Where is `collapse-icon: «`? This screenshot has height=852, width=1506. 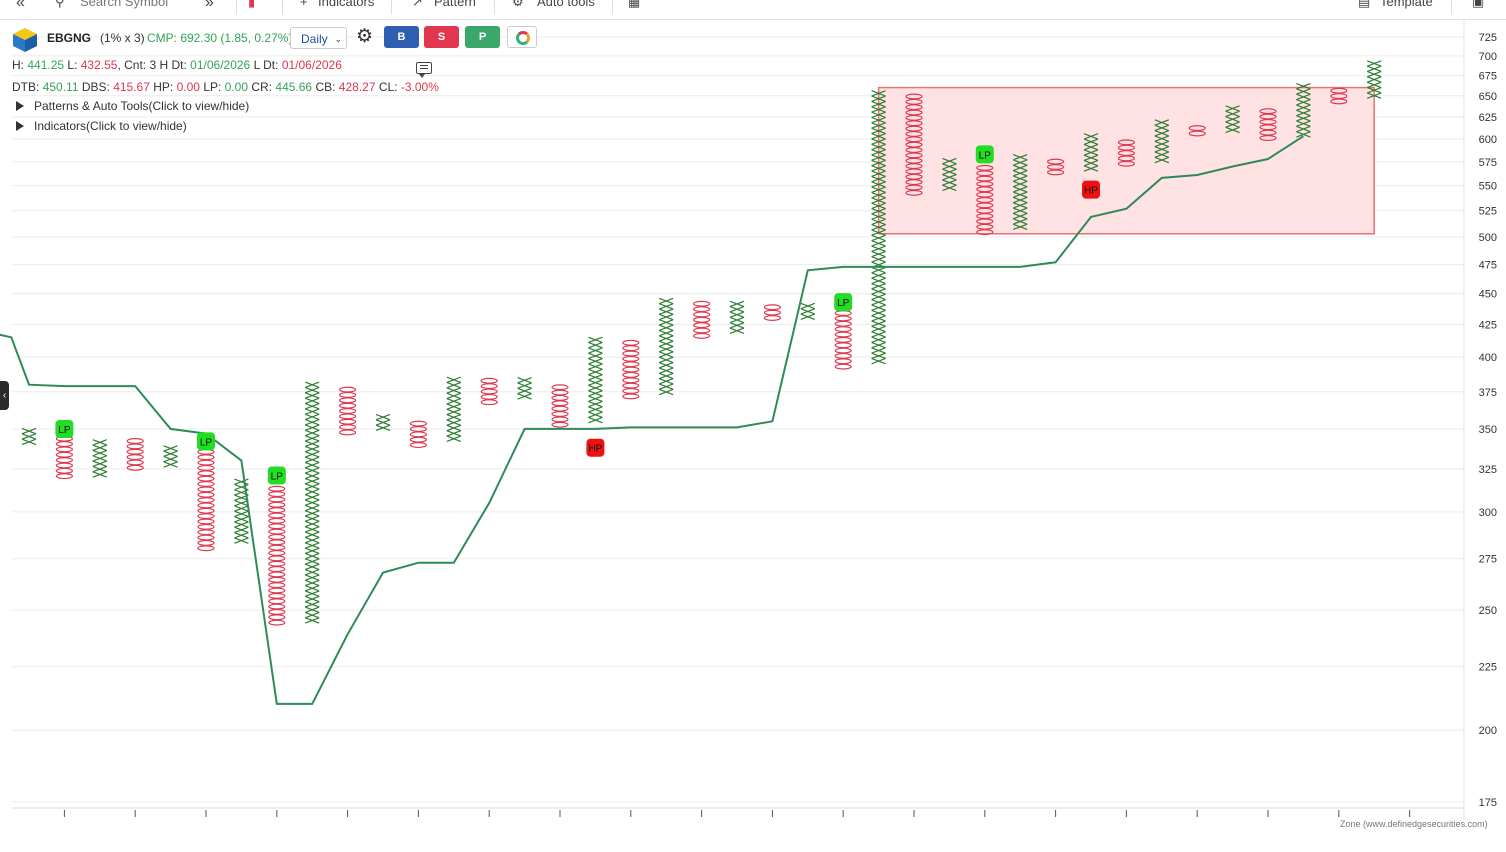 collapse-icon: « is located at coordinates (20, 5).